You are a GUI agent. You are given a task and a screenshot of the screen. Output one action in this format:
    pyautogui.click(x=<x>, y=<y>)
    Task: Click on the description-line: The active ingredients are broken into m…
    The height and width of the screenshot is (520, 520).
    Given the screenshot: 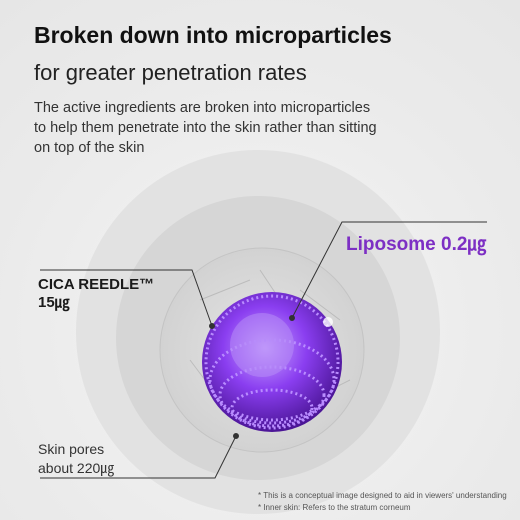 What is the action you would take?
    pyautogui.click(x=202, y=108)
    